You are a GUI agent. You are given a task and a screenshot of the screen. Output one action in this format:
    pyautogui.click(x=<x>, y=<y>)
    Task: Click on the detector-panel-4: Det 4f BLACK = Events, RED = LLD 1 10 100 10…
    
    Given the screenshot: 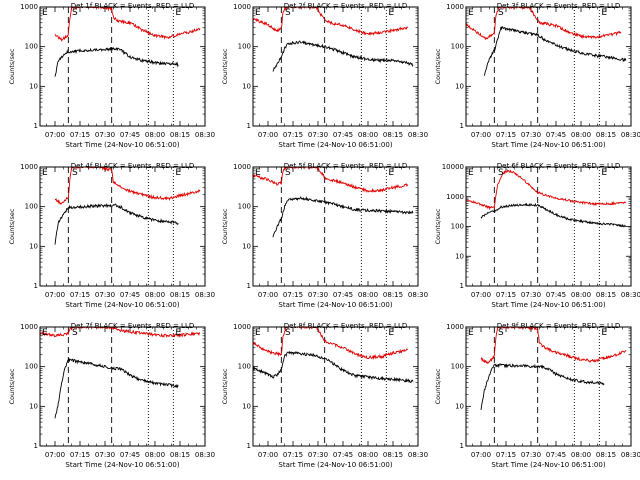 What is the action you would take?
    pyautogui.click(x=111, y=235)
    